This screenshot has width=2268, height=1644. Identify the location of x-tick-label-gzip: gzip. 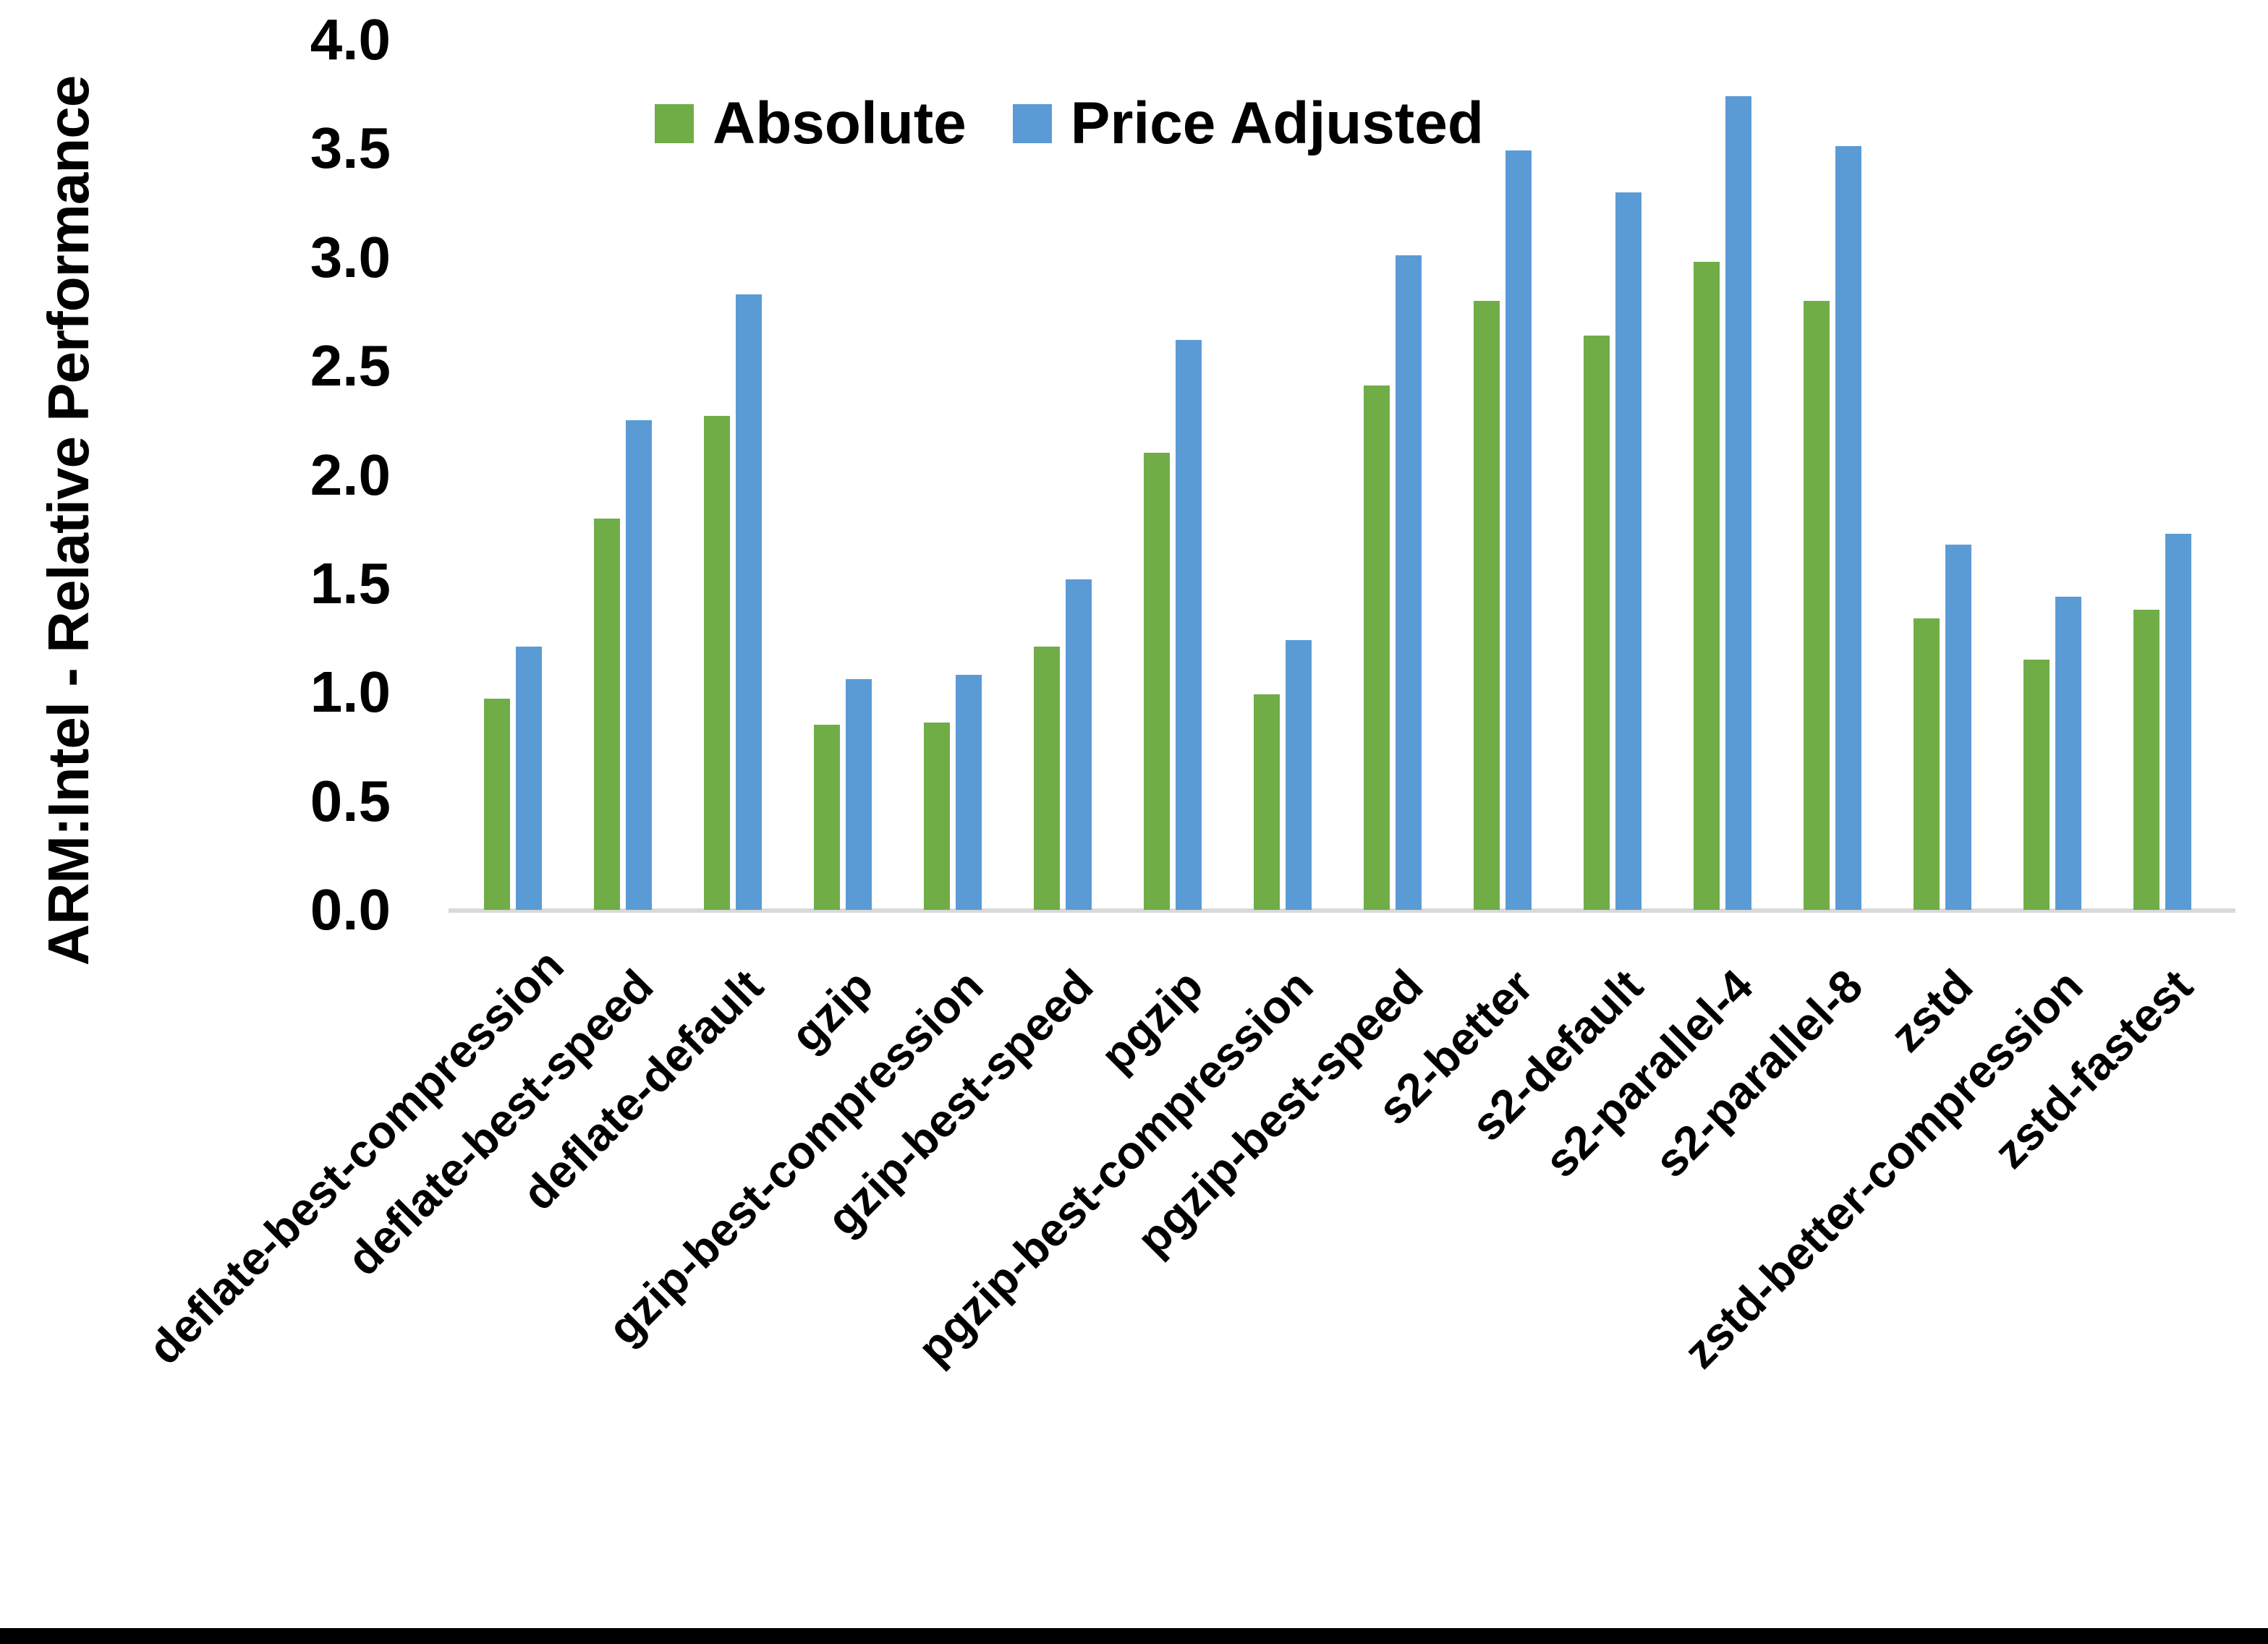
(832, 1010).